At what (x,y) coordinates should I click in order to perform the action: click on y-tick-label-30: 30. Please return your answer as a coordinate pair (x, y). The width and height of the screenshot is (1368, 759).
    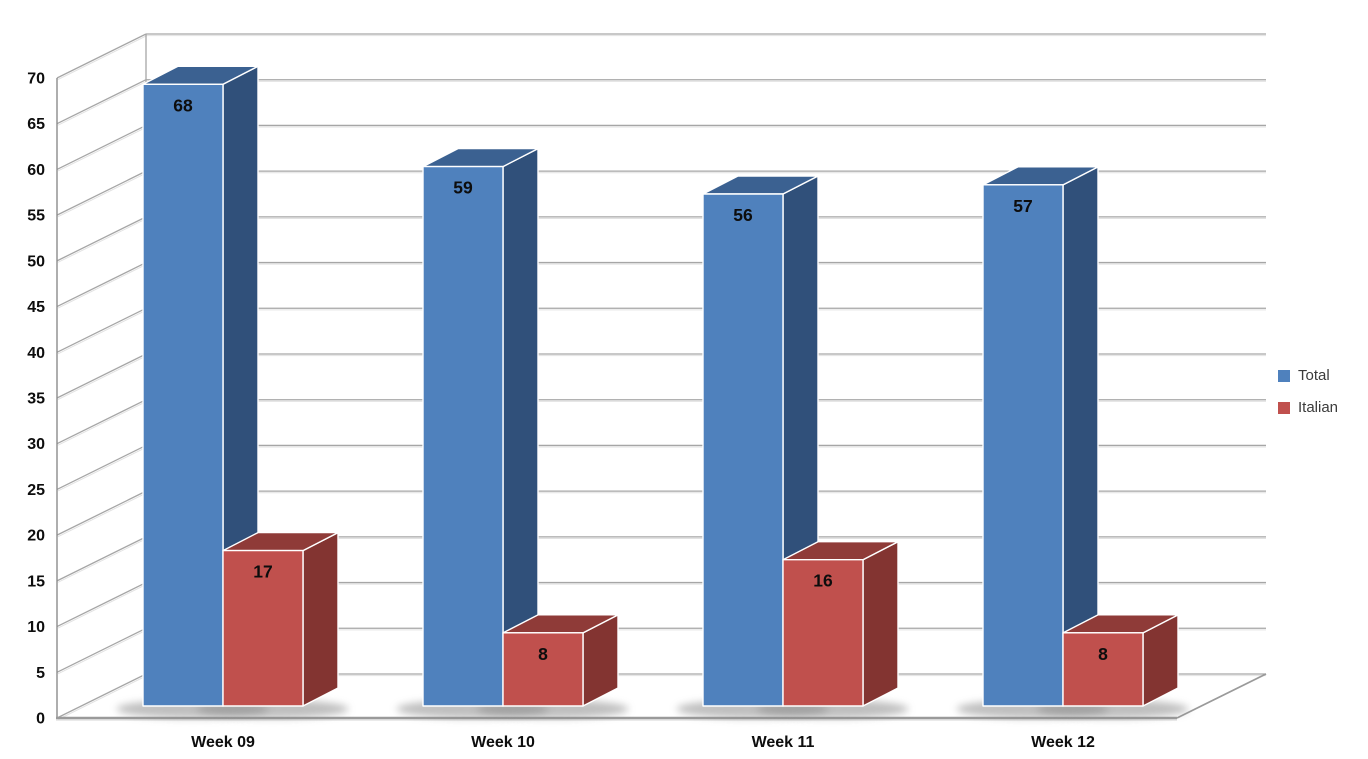
    Looking at the image, I should click on (36, 444).